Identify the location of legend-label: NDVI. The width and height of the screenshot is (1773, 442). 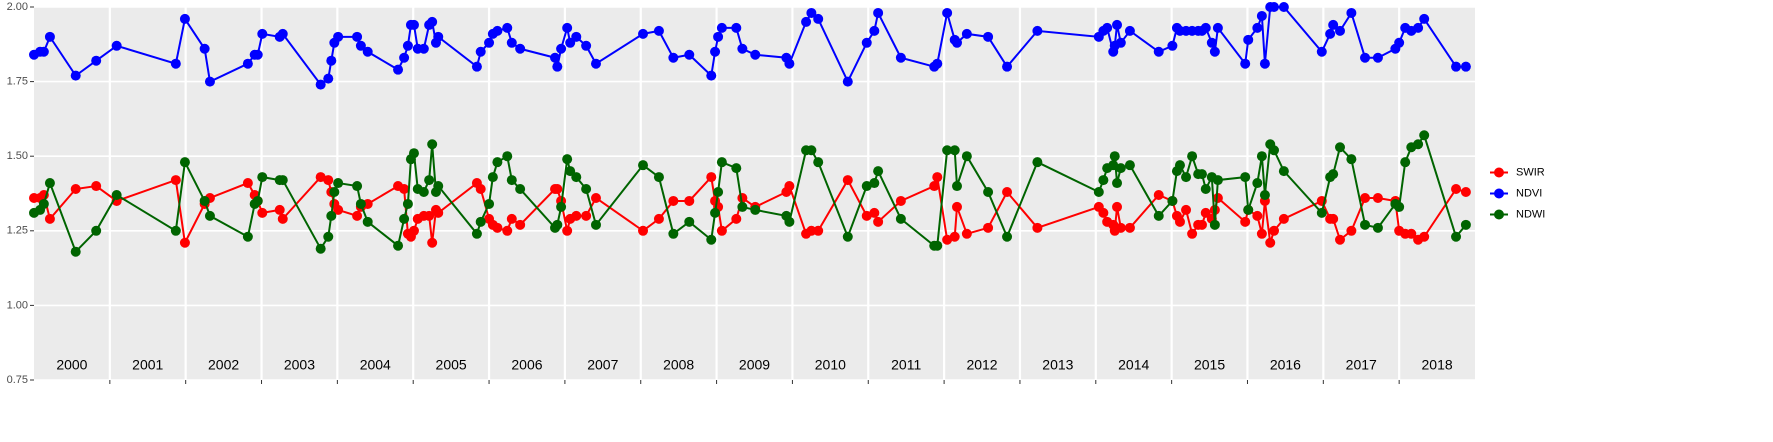
(1529, 193).